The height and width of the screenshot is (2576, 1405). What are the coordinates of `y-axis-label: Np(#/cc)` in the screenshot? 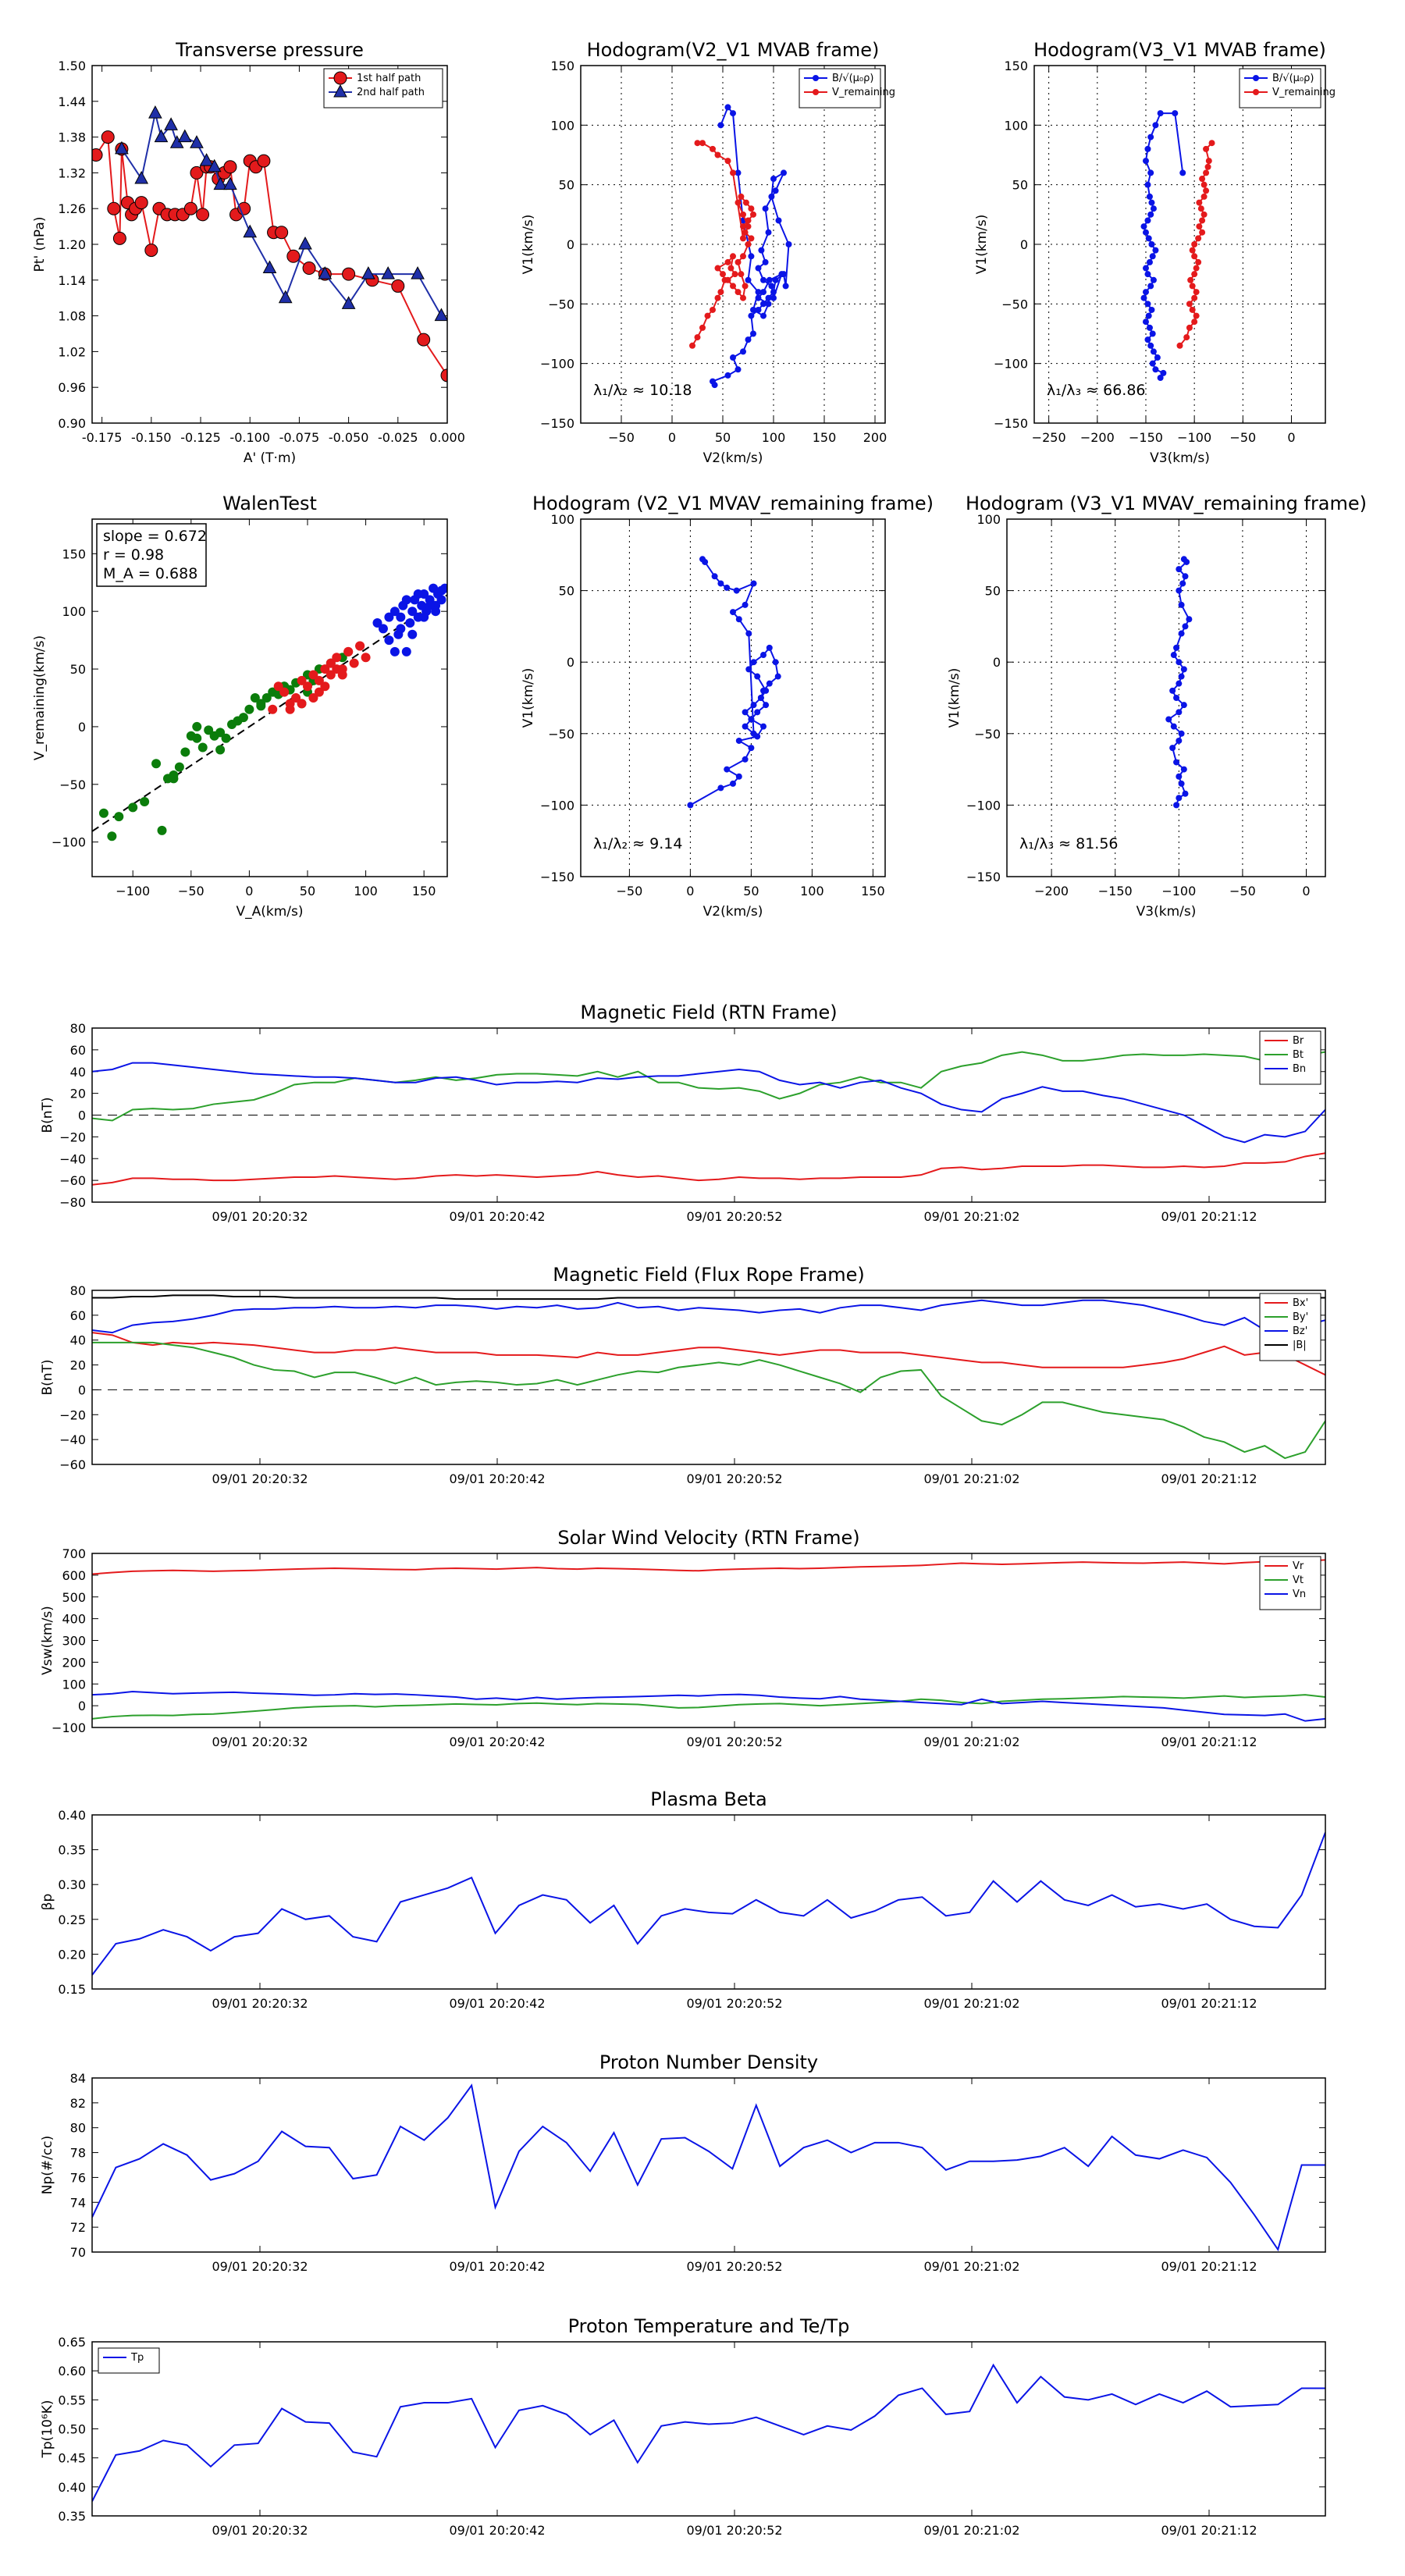 It's located at (47, 2165).